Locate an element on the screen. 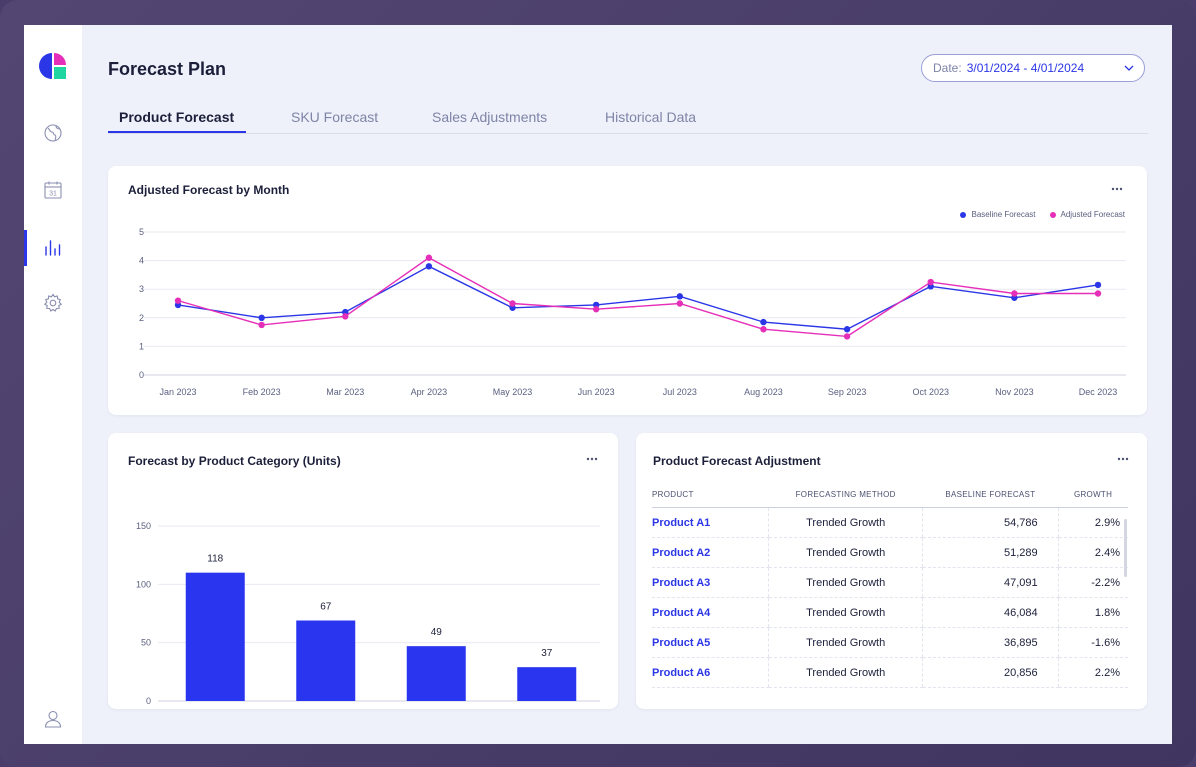 This screenshot has width=1196, height=767. line-chart-legend: Baseline Forecast Adjusted Forecast is located at coordinates (1042, 214).